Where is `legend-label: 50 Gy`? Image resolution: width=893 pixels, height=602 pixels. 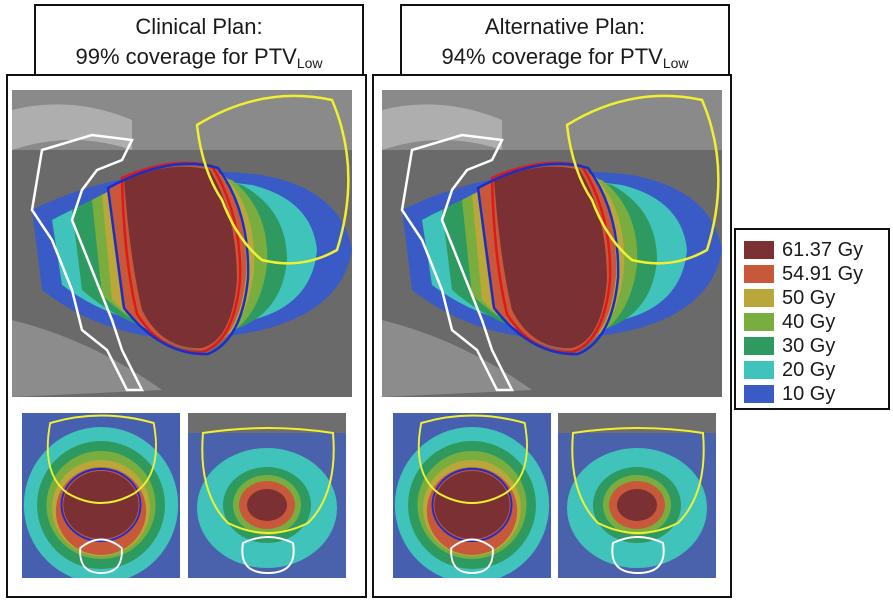
legend-label: 50 Gy is located at coordinates (809, 298).